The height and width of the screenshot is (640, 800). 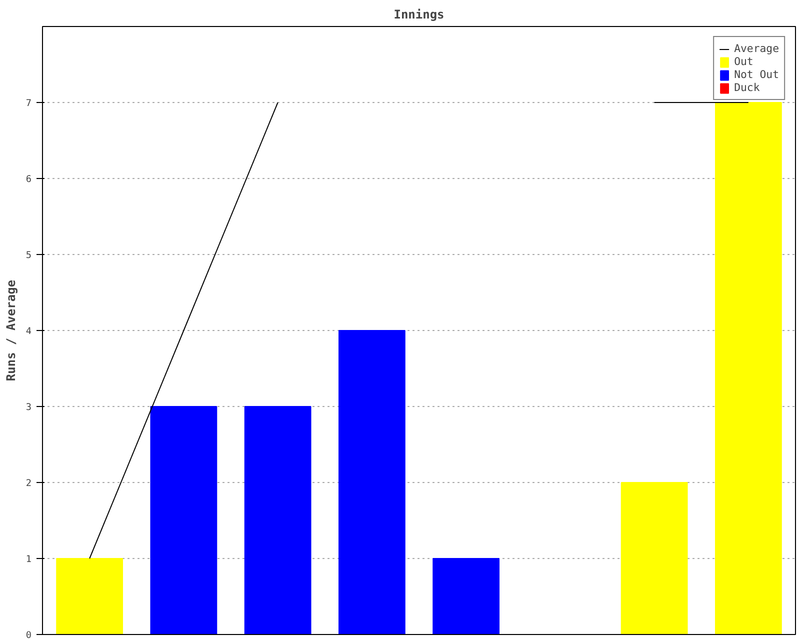 I want to click on legend-label: Duck, so click(x=747, y=87).